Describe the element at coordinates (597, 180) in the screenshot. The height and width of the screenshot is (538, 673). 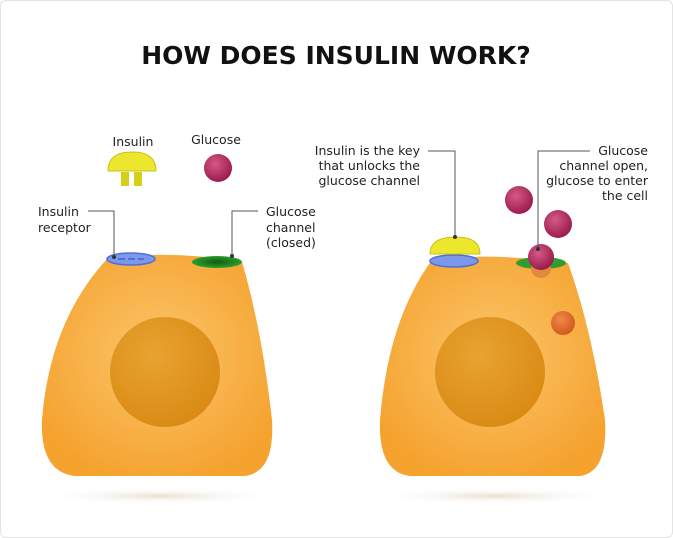
I see `open-label-line3: glucose to enter` at that location.